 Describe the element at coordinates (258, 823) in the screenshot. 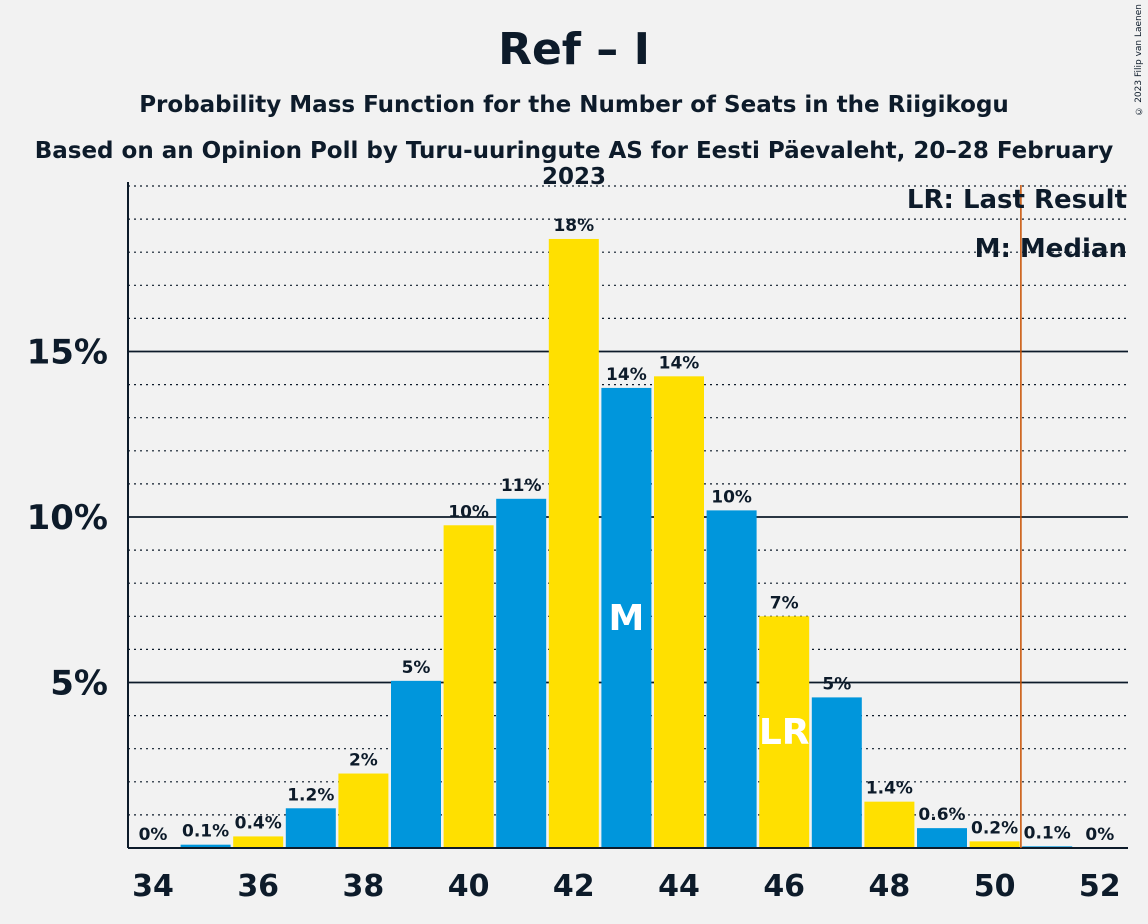

I see `data-label: 0.4%` at that location.